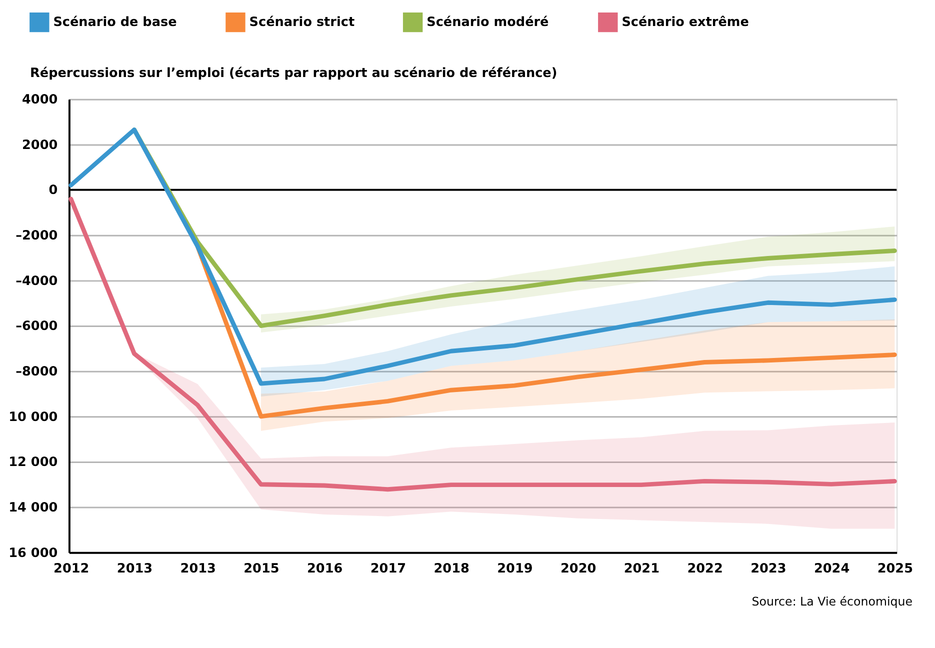 The width and height of the screenshot is (935, 648). I want to click on x-tick-label: 2015, so click(262, 569).